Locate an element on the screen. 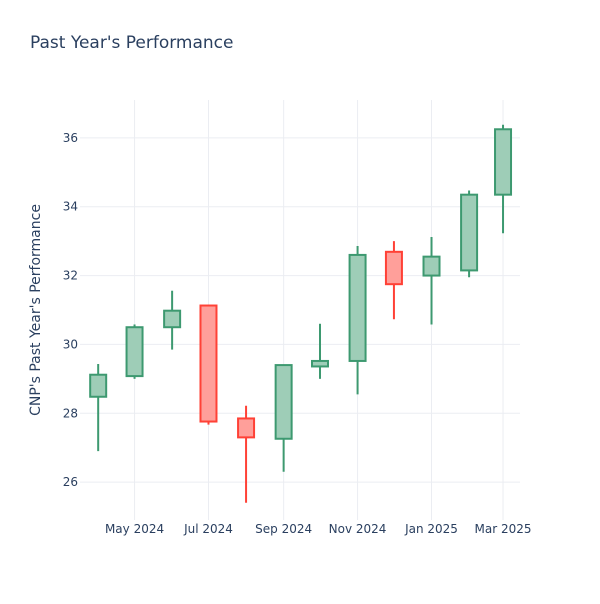 This screenshot has width=600, height=604. y-tick-label: 32 is located at coordinates (70, 276).